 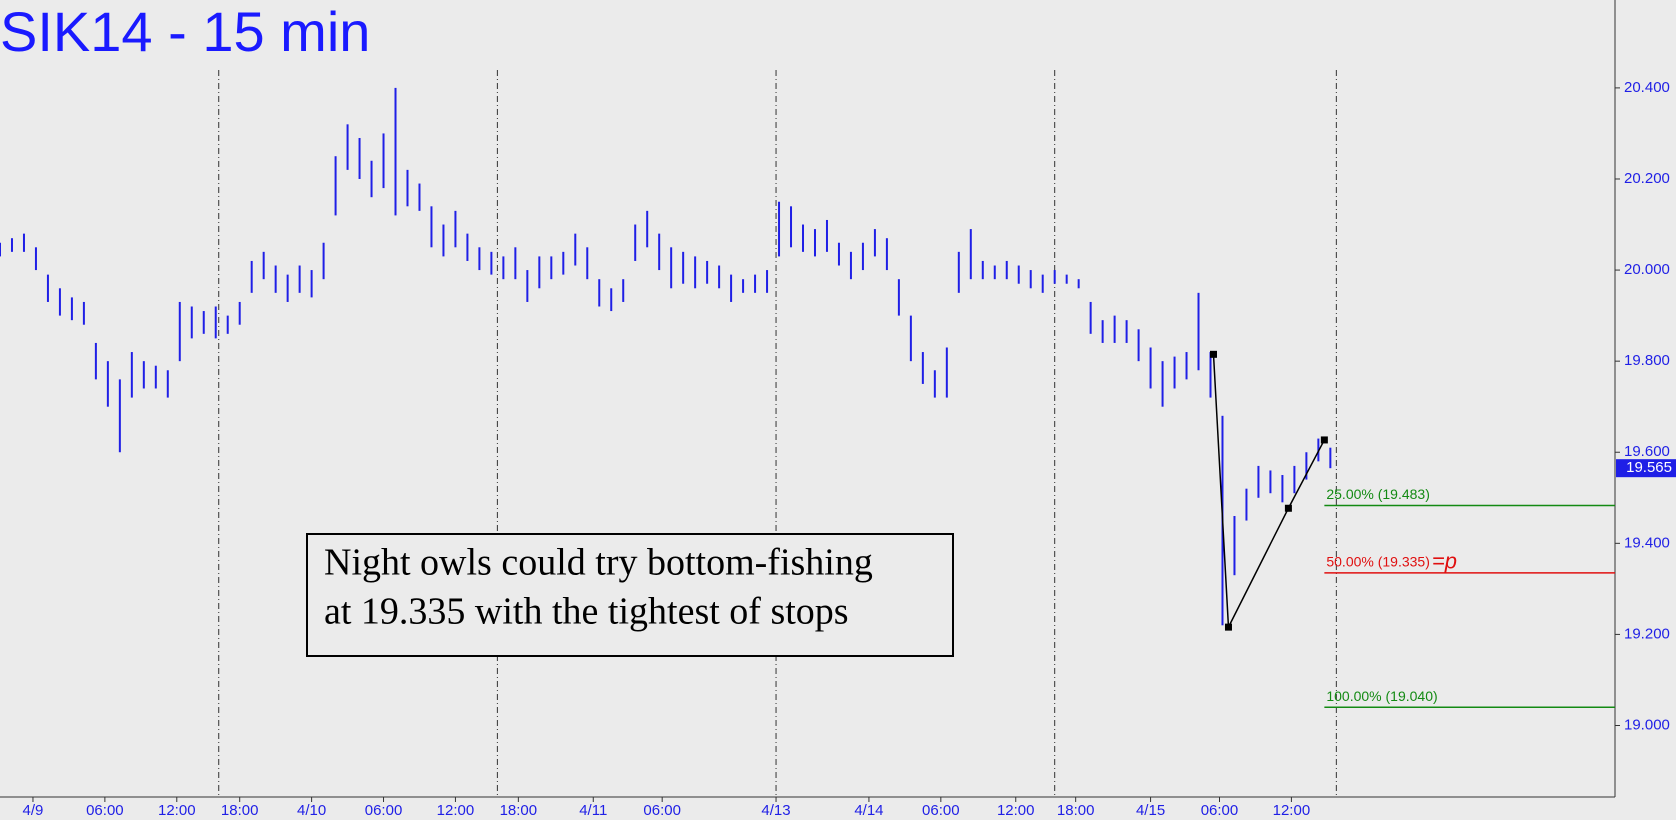 I want to click on annotation-line: at 19.335 with the tightest of stops, so click(x=586, y=612).